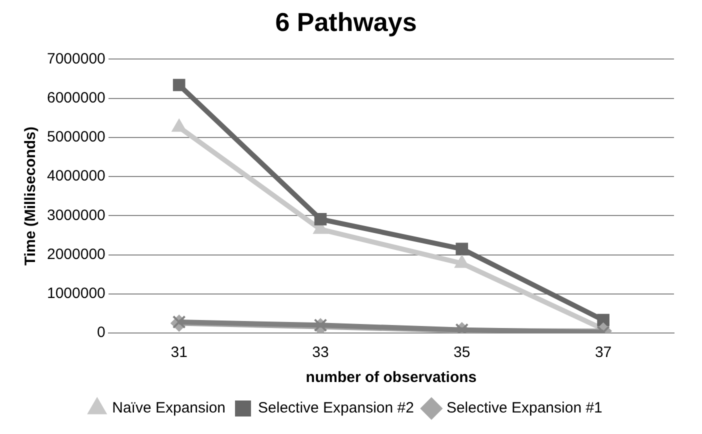 This screenshot has width=702, height=434. I want to click on legend-label: Selective Expansion #2, so click(336, 408).